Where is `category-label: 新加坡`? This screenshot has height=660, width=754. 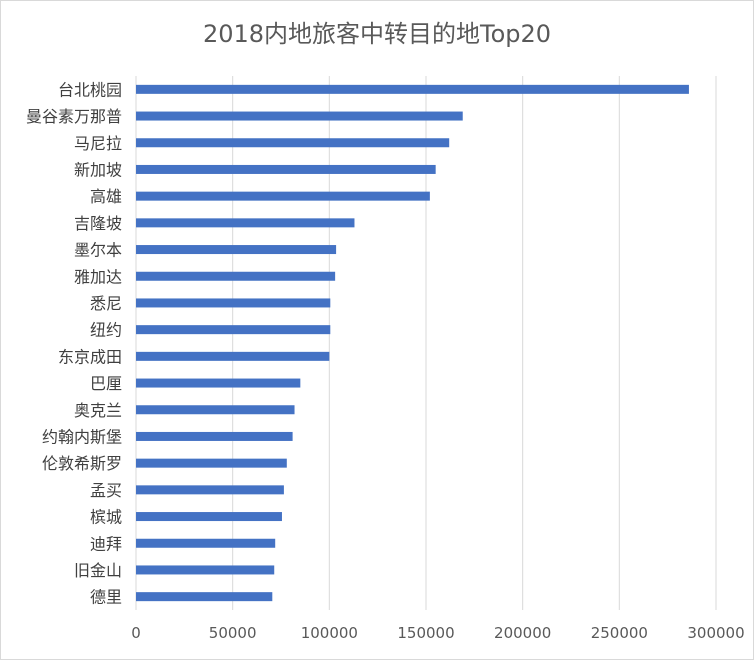
category-label: 新加坡 is located at coordinates (98, 169).